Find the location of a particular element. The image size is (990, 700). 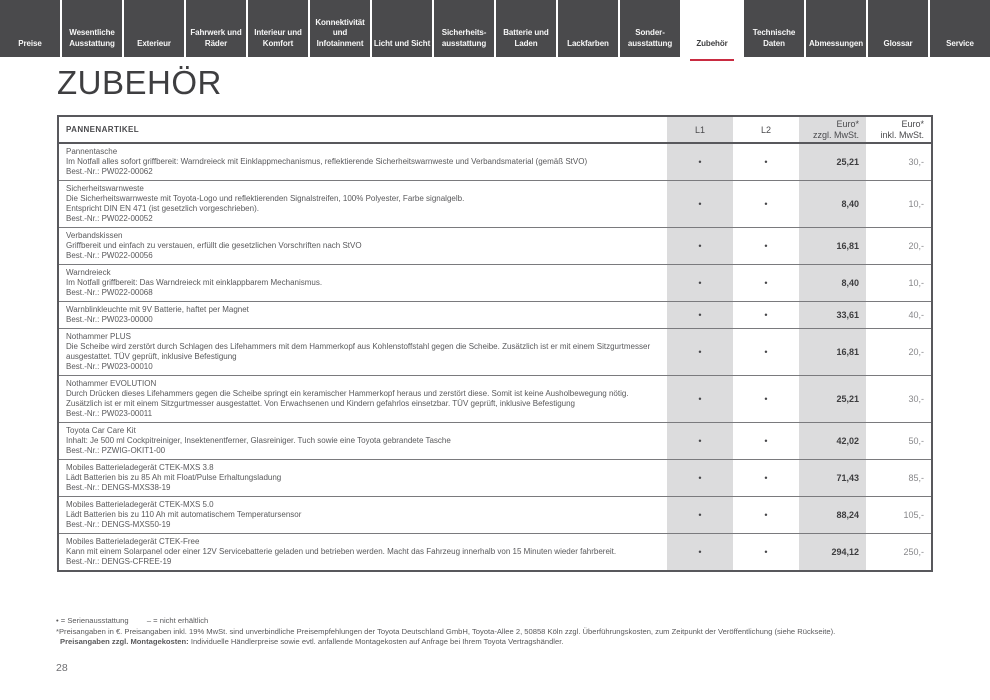

column-header-l2: L2 is located at coordinates (765, 129).